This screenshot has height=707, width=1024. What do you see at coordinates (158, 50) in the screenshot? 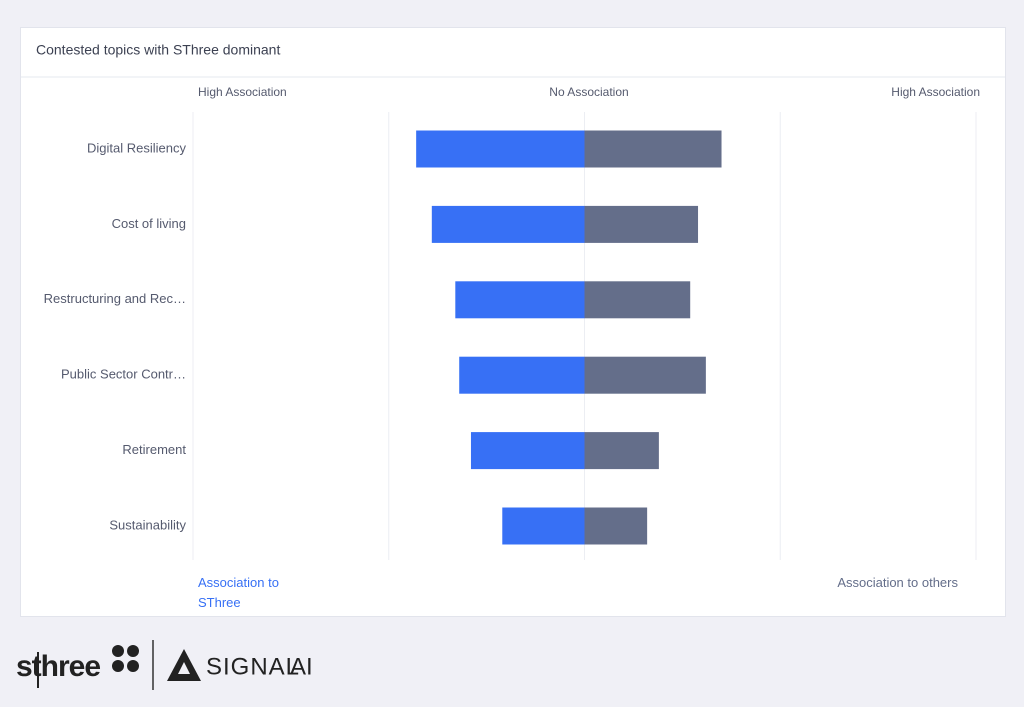
I see `chart-title: Contested topics with SThree dominant` at bounding box center [158, 50].